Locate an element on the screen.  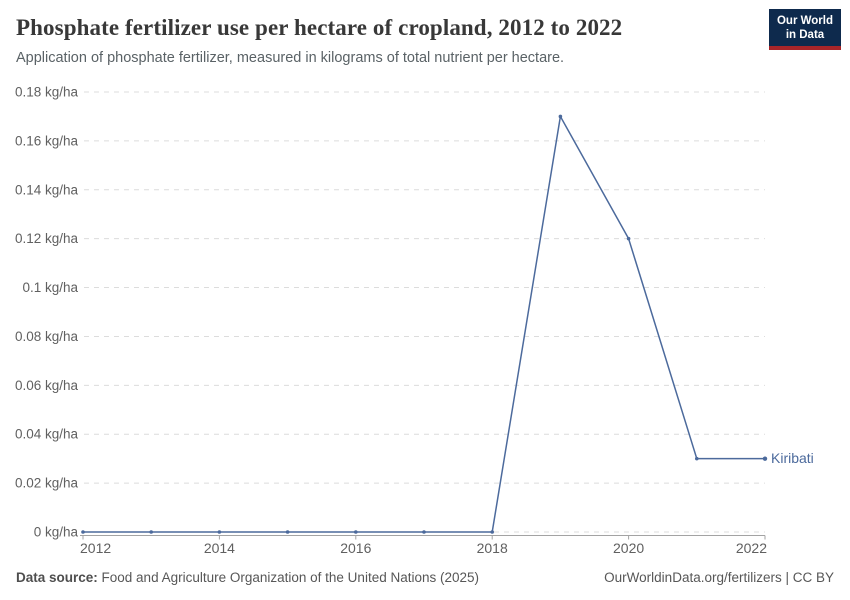
x-tick-label: 2014 is located at coordinates (219, 548).